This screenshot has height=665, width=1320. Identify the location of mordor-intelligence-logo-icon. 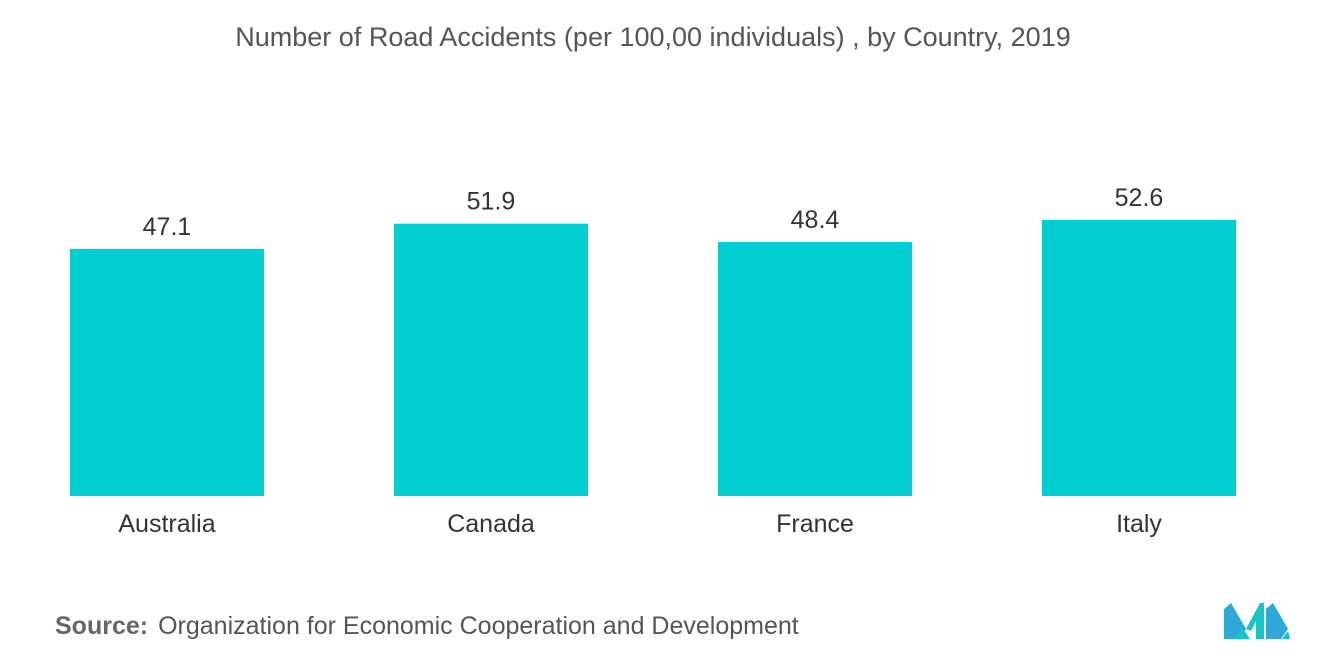
(1257, 621).